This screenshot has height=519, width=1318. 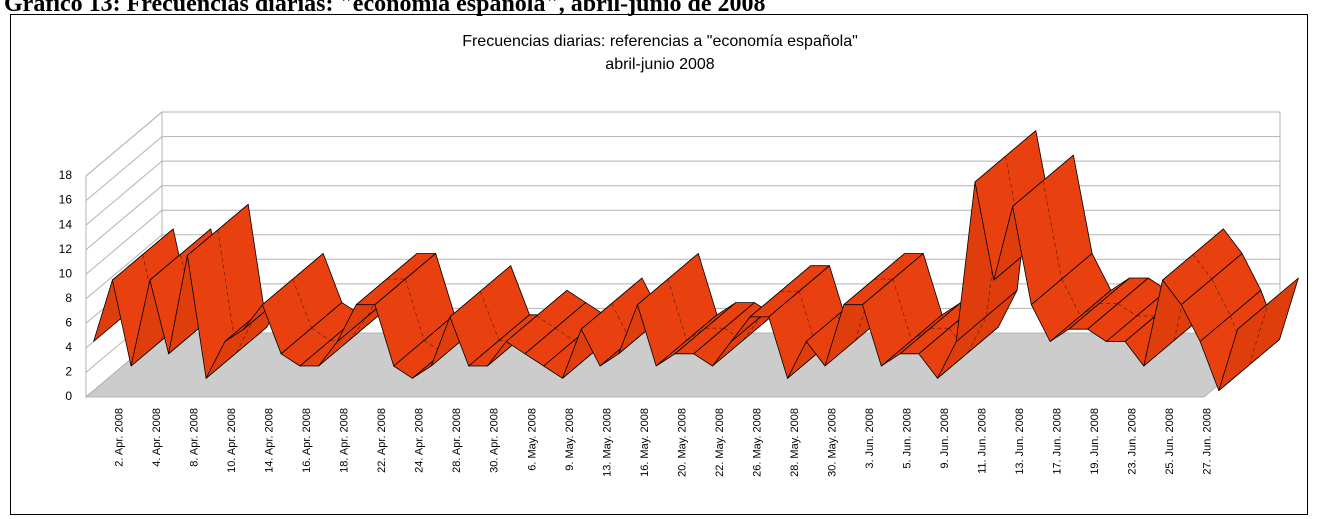 What do you see at coordinates (720, 442) in the screenshot?
I see `x-tick-label: 22. May. 2008` at bounding box center [720, 442].